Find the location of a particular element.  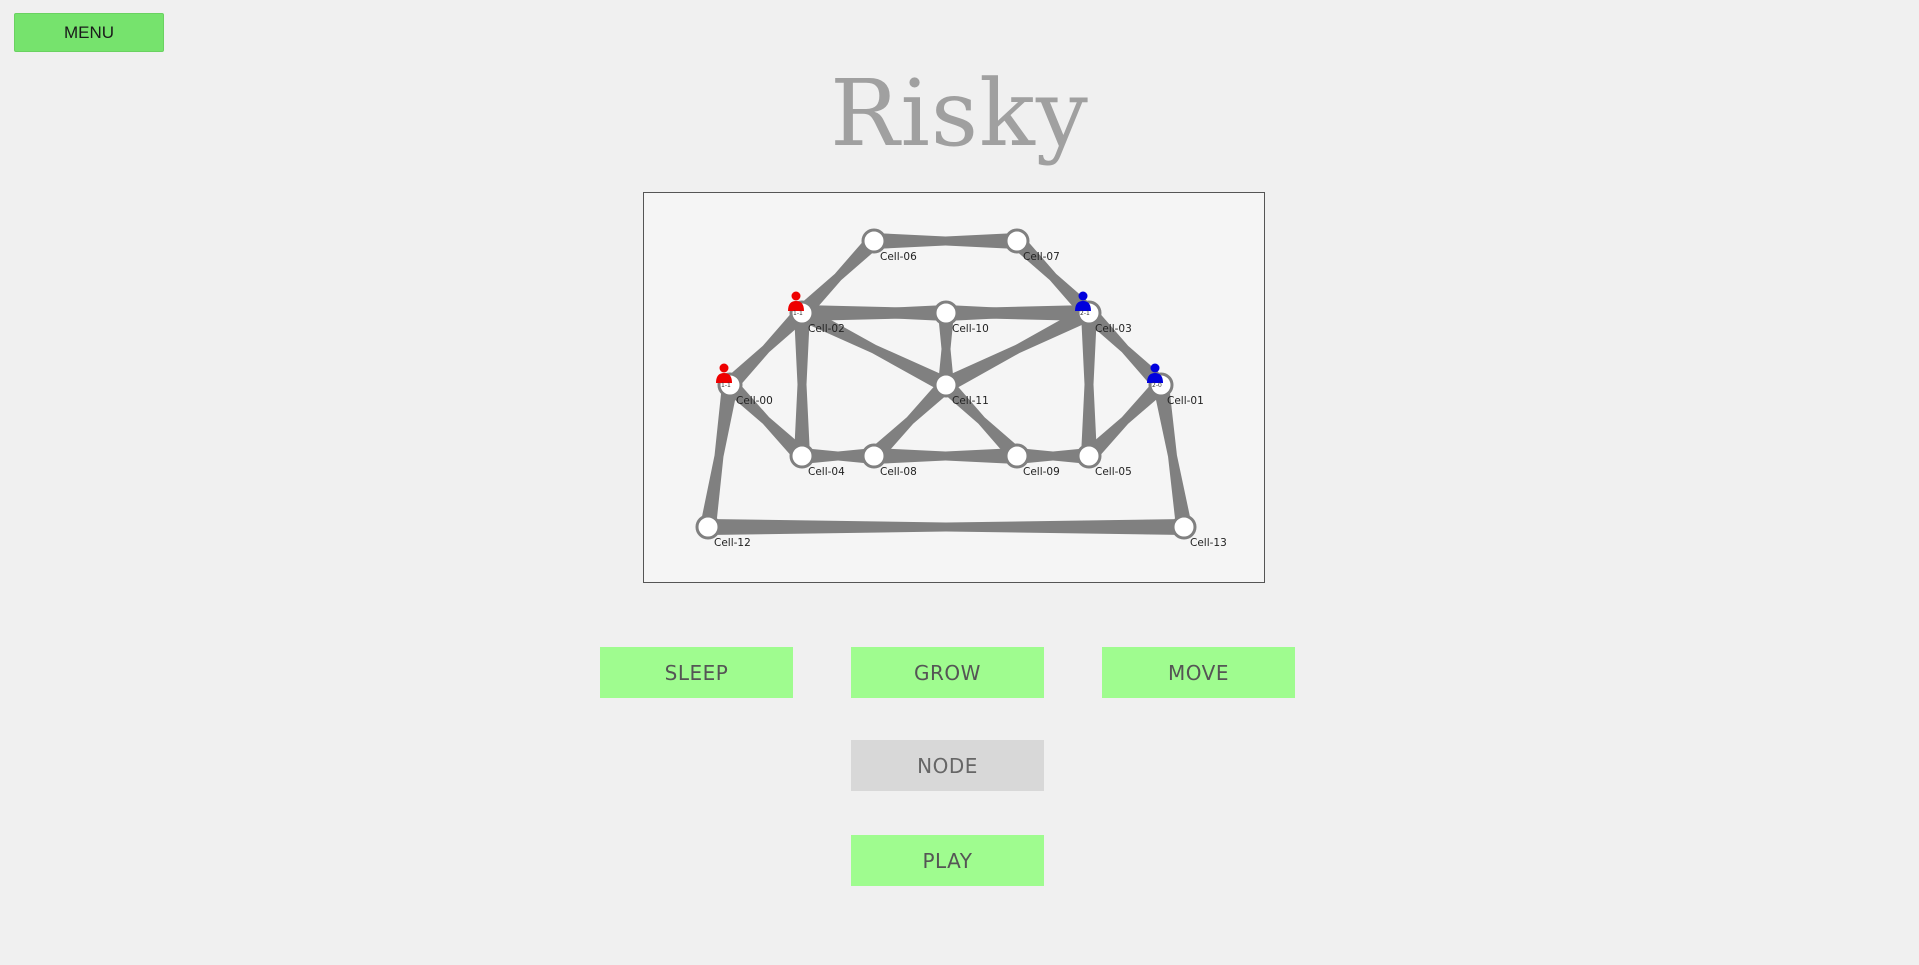

cell-label: Cell-11 is located at coordinates (970, 401).